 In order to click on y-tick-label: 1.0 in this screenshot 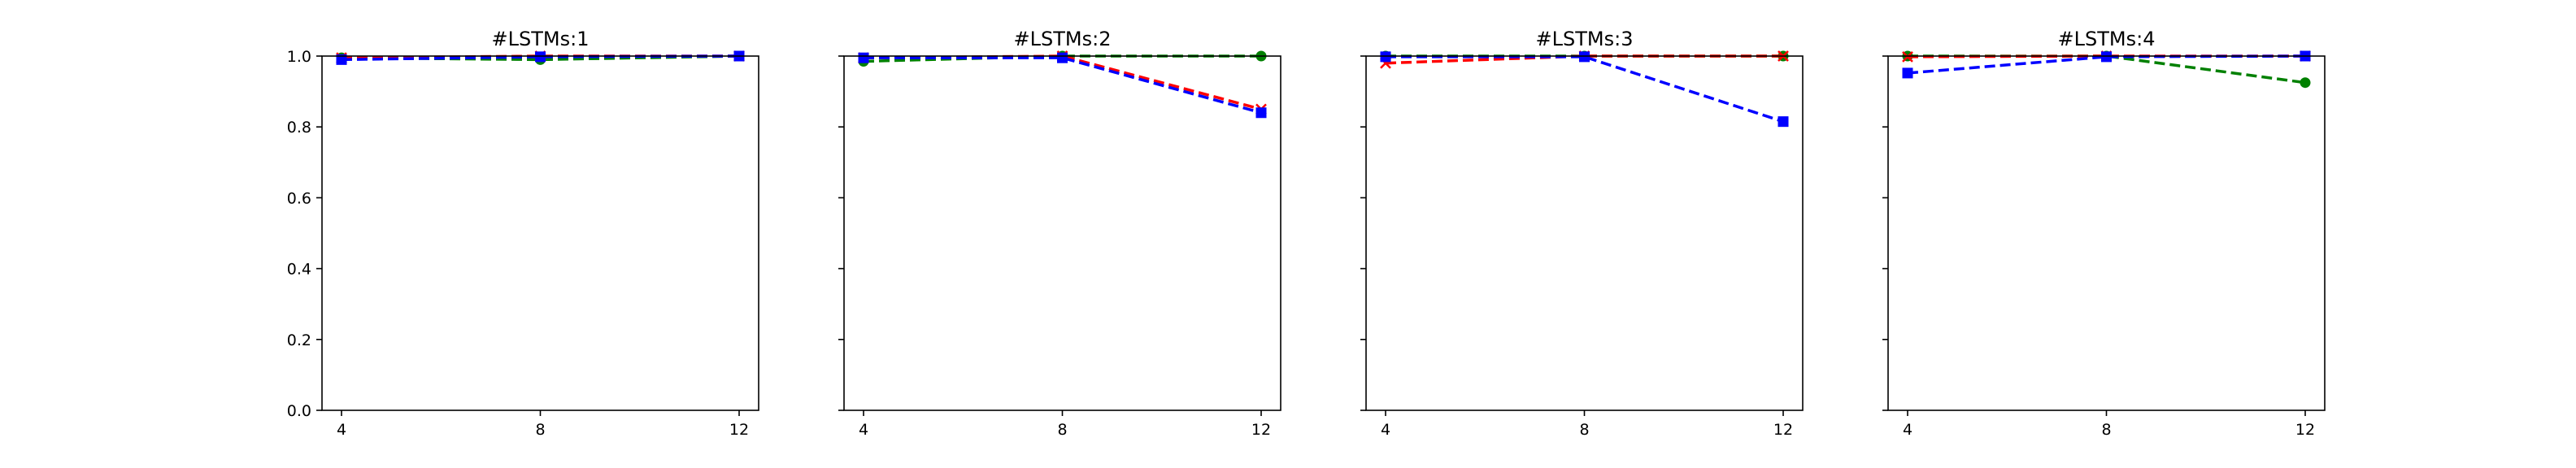, I will do `click(299, 57)`.